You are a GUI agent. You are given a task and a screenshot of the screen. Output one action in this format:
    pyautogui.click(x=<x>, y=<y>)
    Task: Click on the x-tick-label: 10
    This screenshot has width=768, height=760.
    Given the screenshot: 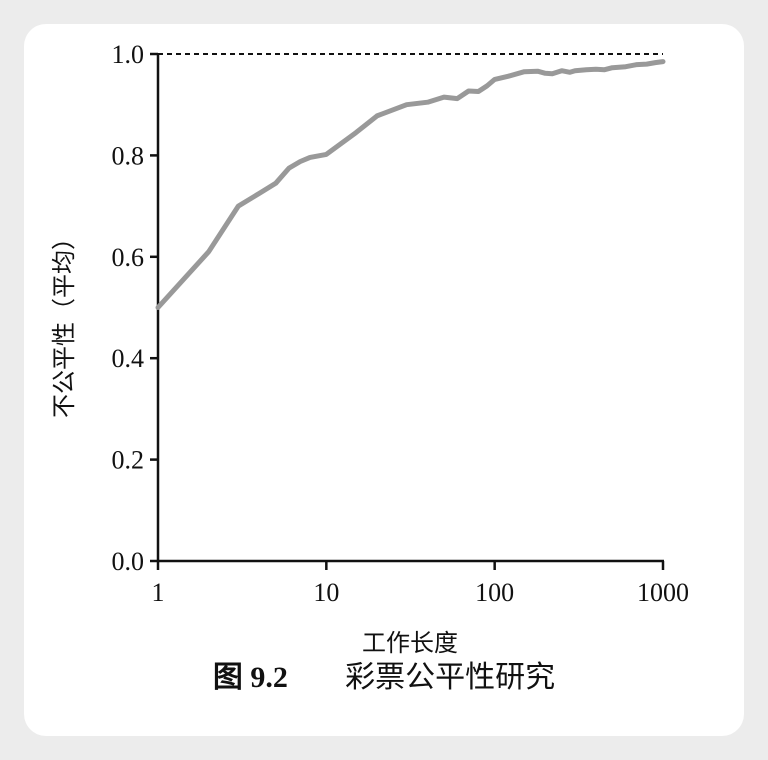 What is the action you would take?
    pyautogui.click(x=326, y=592)
    